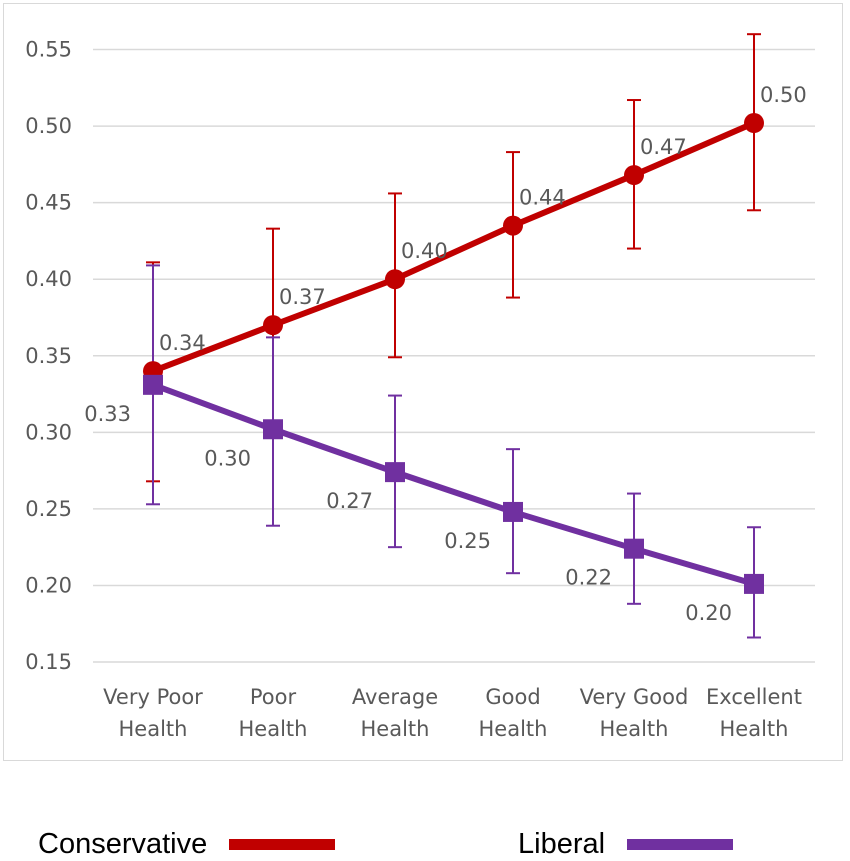 This screenshot has width=850, height=861. Describe the element at coordinates (107, 414) in the screenshot. I see `data-label: 0.33` at that location.